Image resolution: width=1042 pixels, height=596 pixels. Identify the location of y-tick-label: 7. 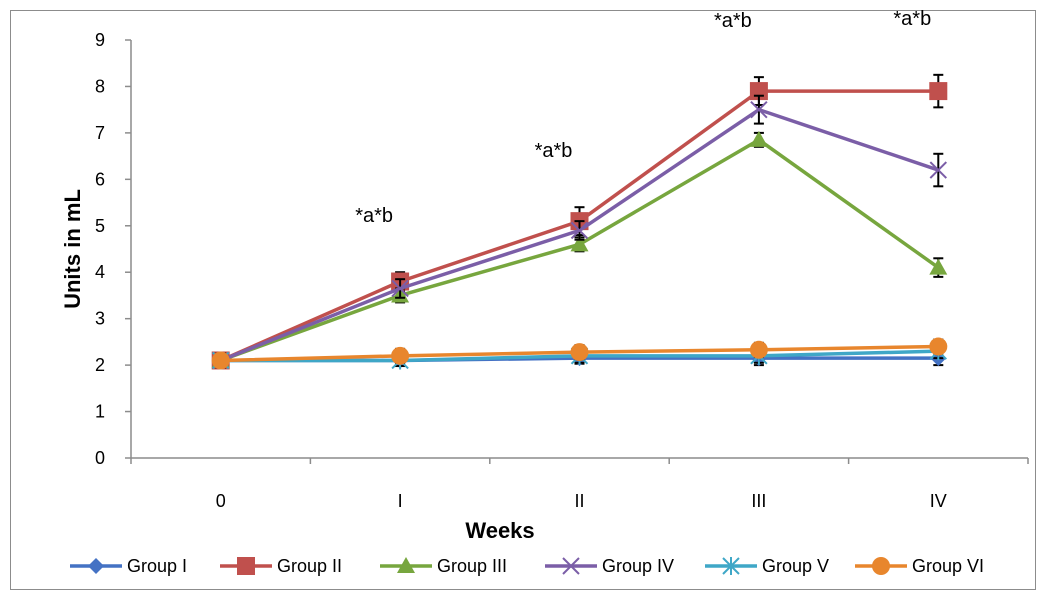
(100, 133).